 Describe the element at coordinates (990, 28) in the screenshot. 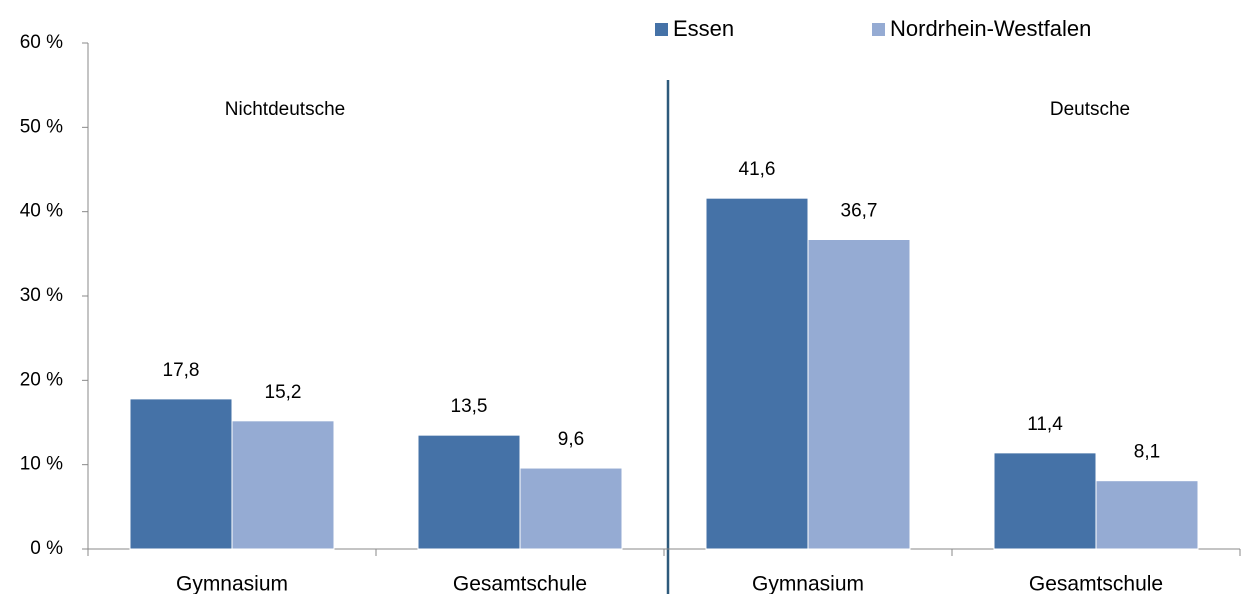

I see `legend-label: Nordrhein-Westfalen` at that location.